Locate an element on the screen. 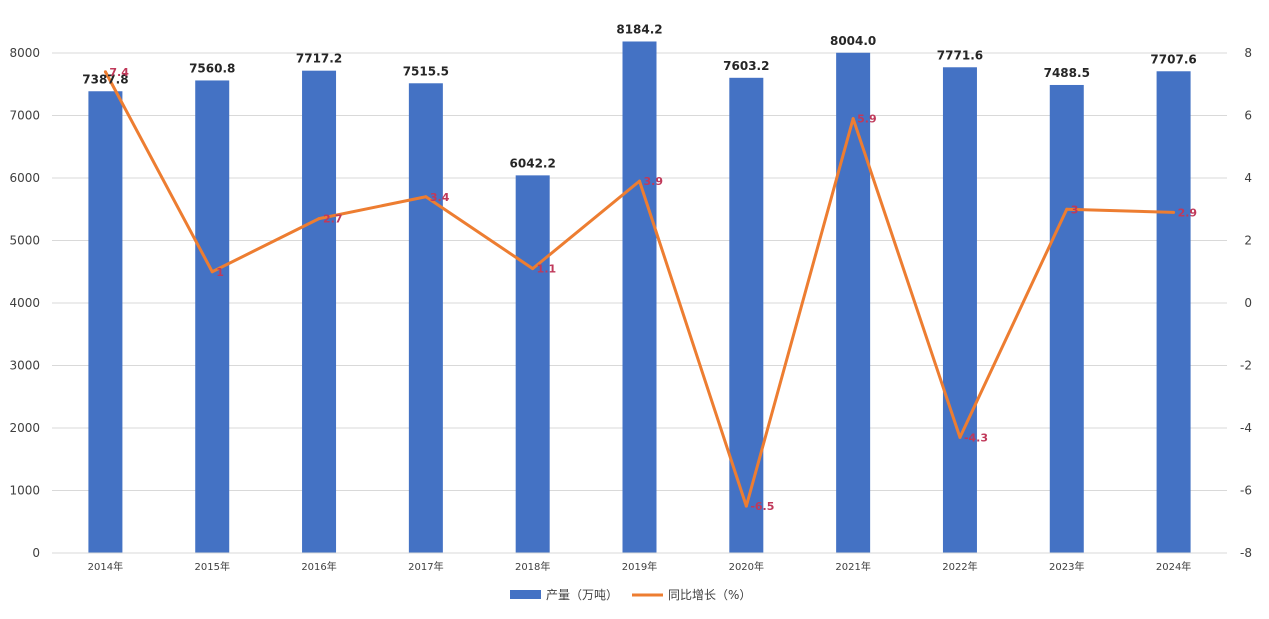  left-axis-tick-label: 7000 is located at coordinates (24, 116).